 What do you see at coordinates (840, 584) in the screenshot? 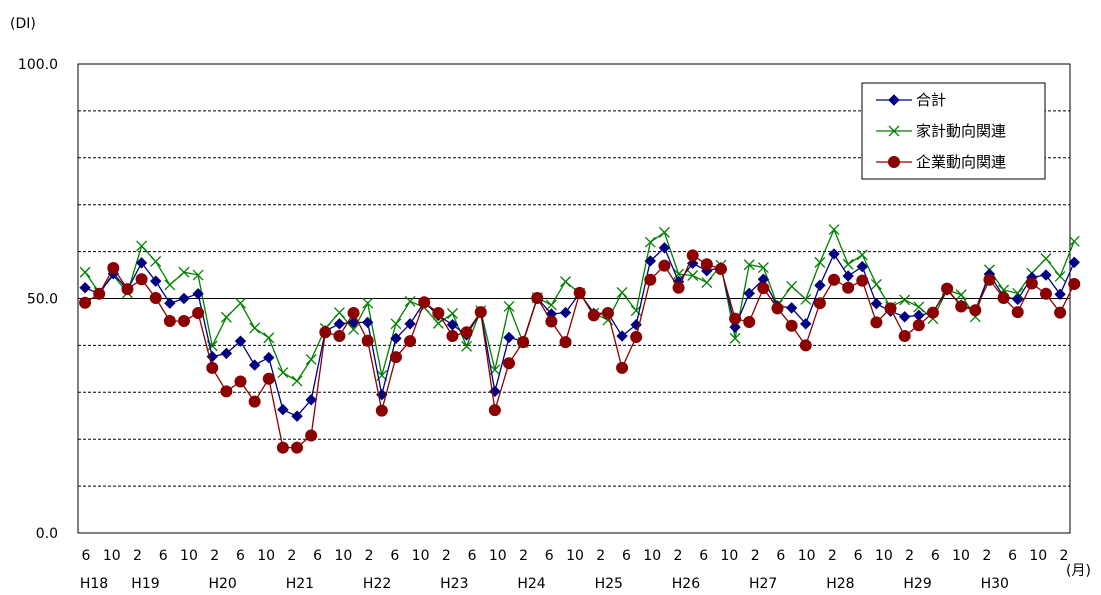
I see `year-label: H28` at bounding box center [840, 584].